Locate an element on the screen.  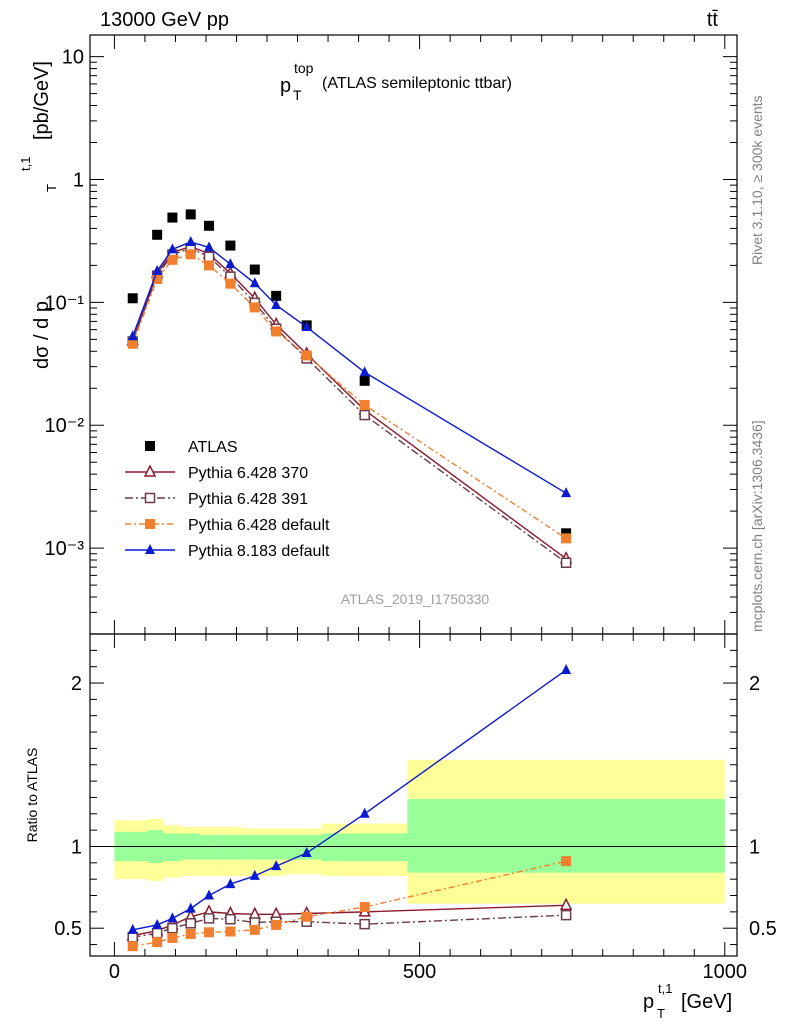
ylabel-main: dσ / d p is located at coordinates (42, 335).